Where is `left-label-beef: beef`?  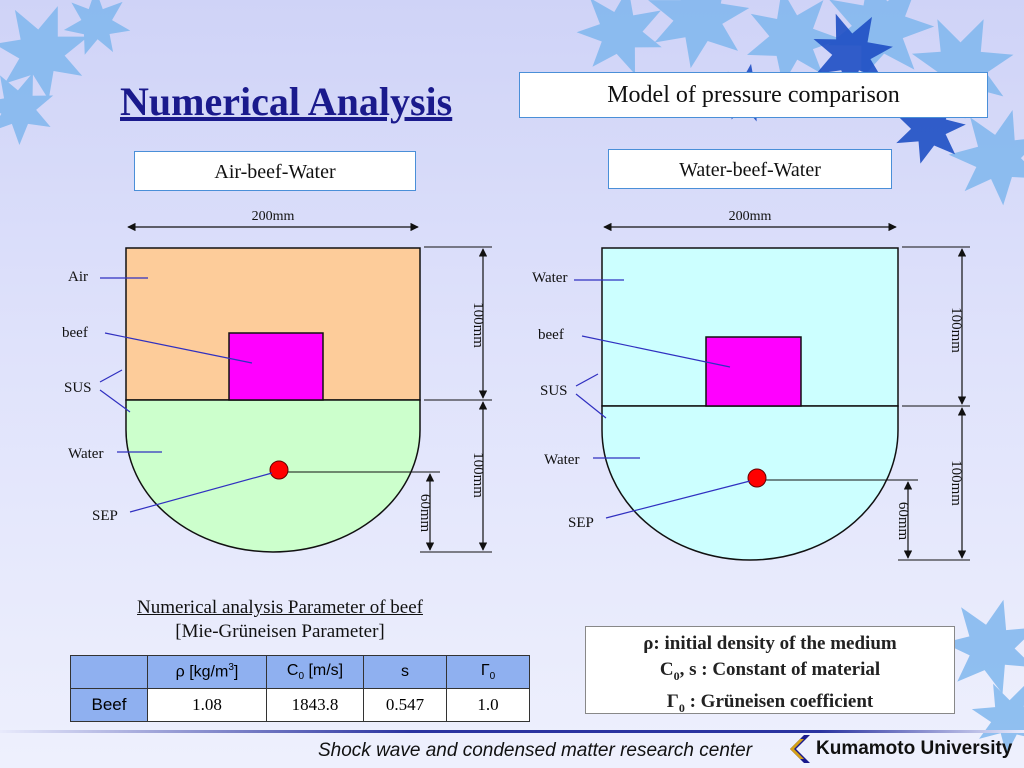 left-label-beef: beef is located at coordinates (75, 333).